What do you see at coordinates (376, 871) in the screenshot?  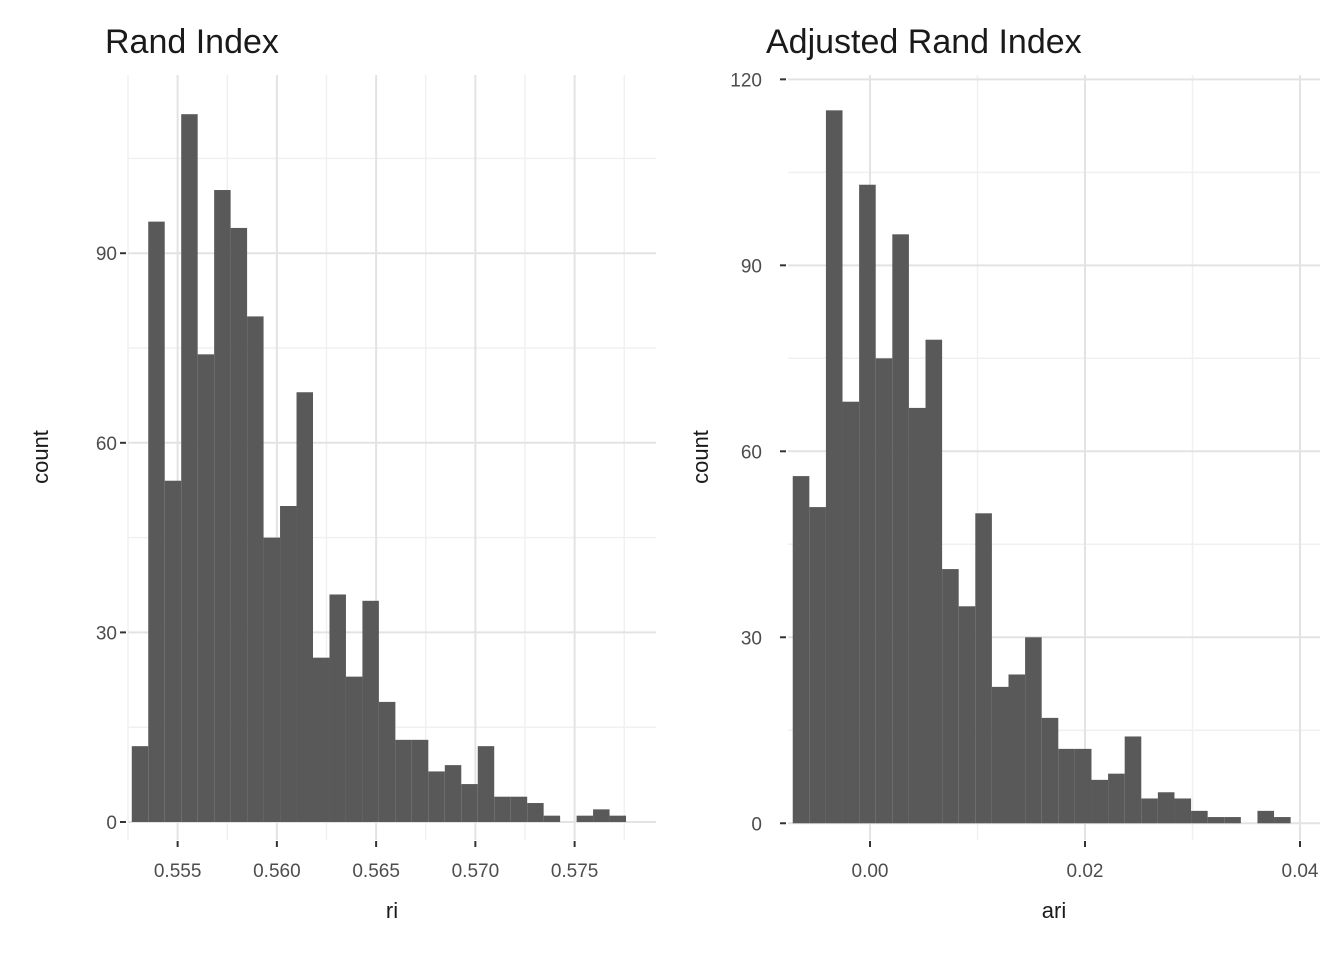 I see `x-tick-label: 0.565` at bounding box center [376, 871].